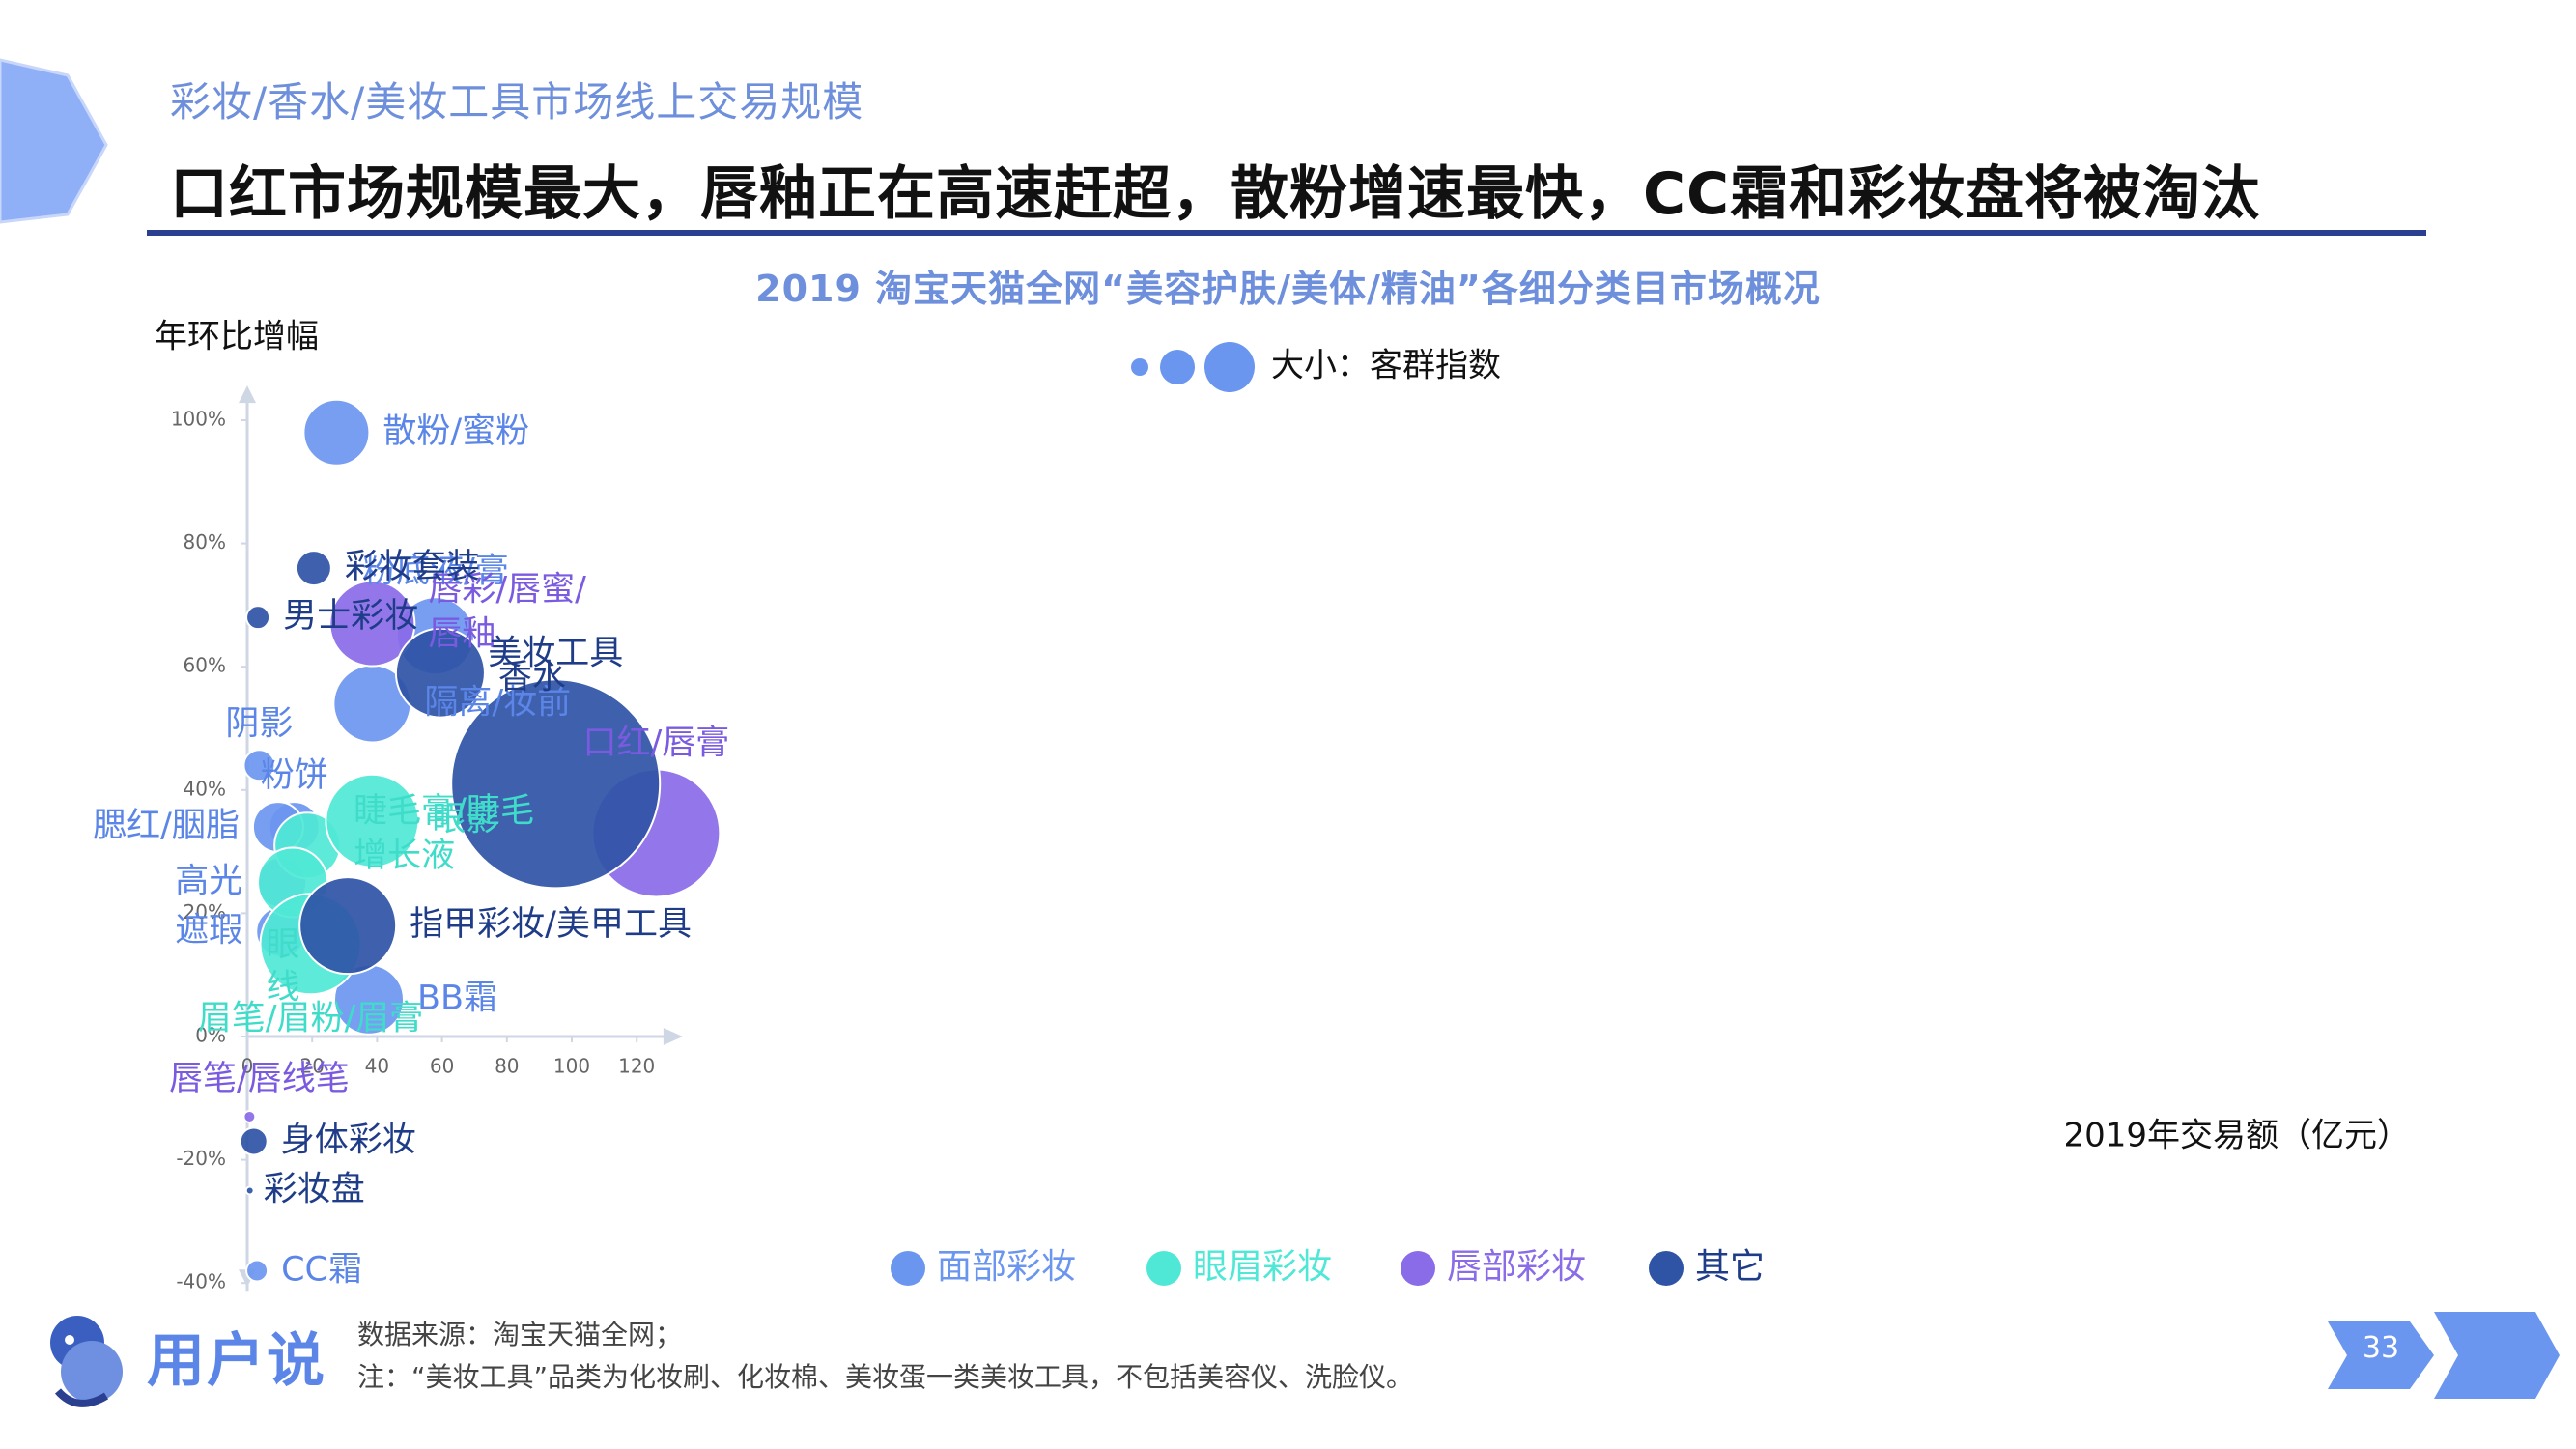 The width and height of the screenshot is (2576, 1449). I want to click on data-label: 遮瑕, so click(208, 931).